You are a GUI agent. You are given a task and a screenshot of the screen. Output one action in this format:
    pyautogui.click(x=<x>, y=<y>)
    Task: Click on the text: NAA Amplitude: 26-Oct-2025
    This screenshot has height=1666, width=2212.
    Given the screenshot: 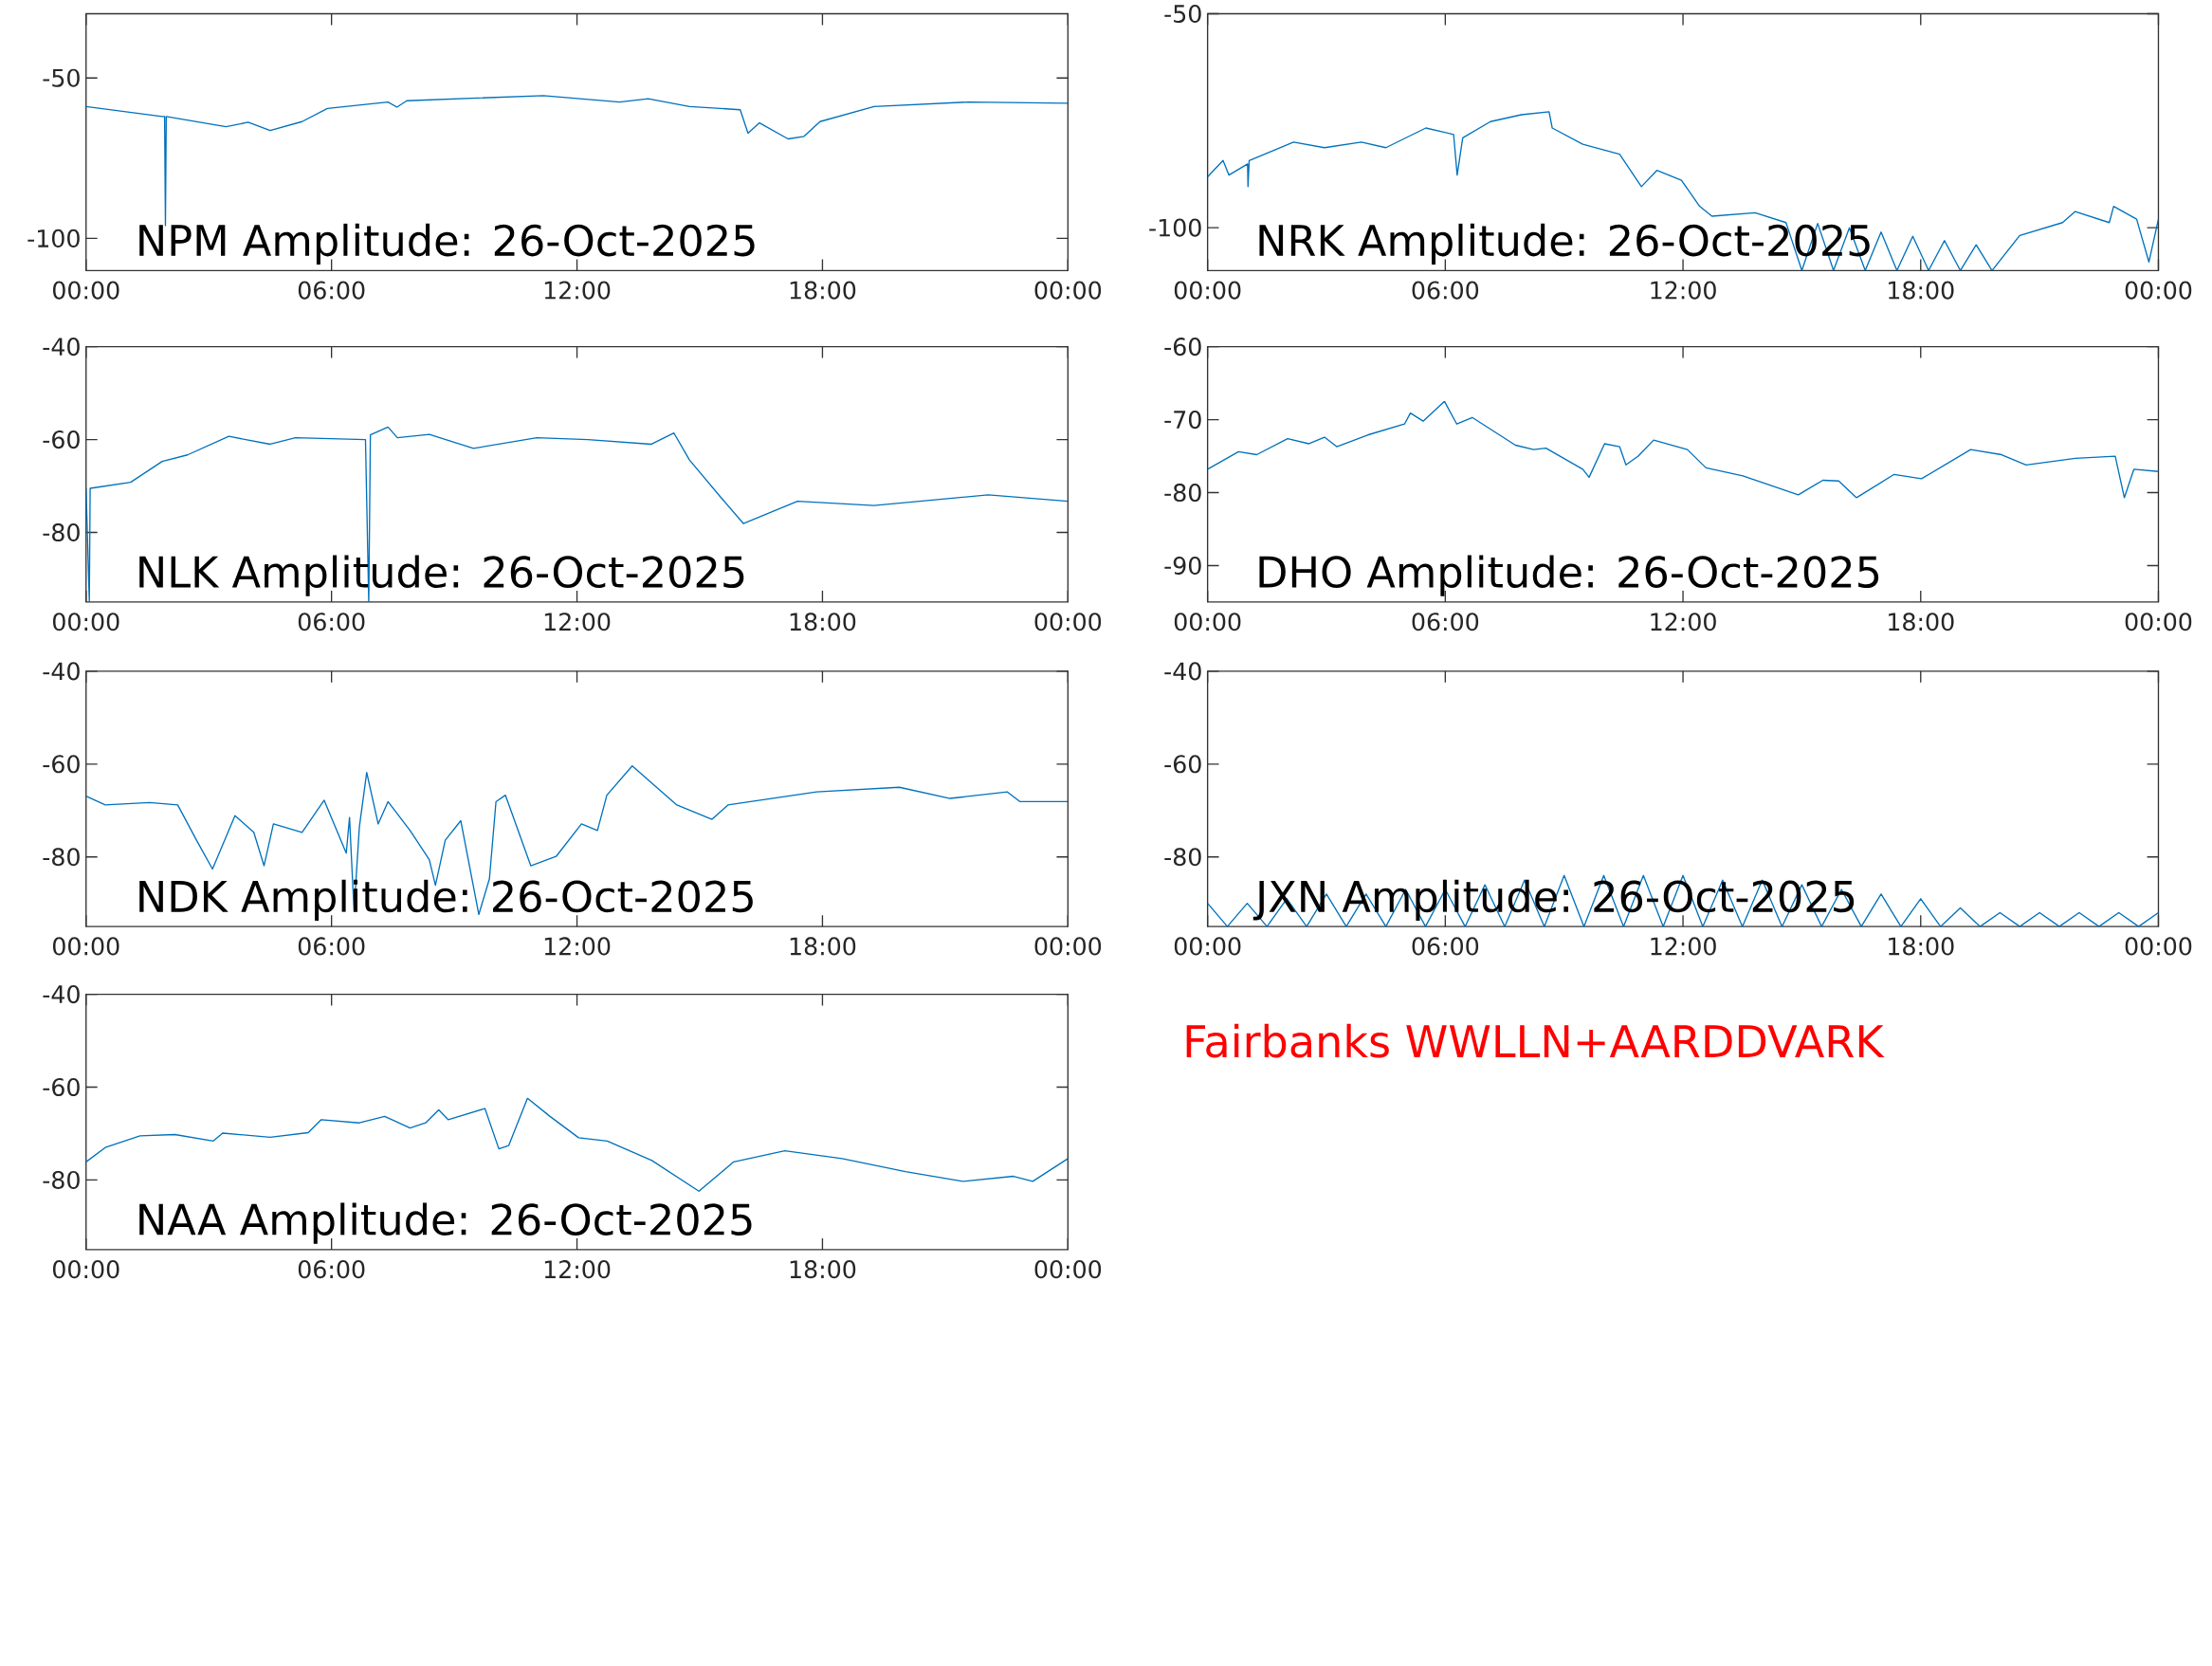 What is the action you would take?
    pyautogui.click(x=445, y=1223)
    